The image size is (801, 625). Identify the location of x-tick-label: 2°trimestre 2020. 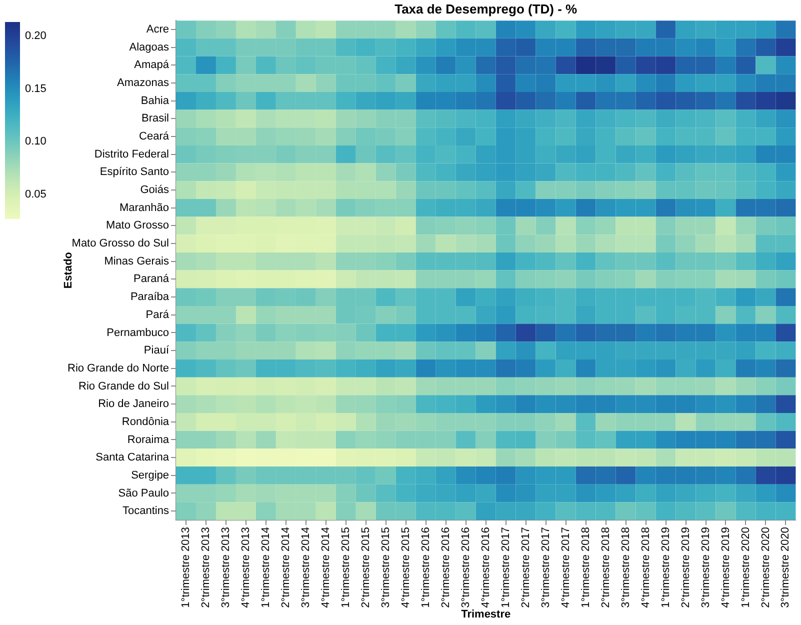
(766, 567).